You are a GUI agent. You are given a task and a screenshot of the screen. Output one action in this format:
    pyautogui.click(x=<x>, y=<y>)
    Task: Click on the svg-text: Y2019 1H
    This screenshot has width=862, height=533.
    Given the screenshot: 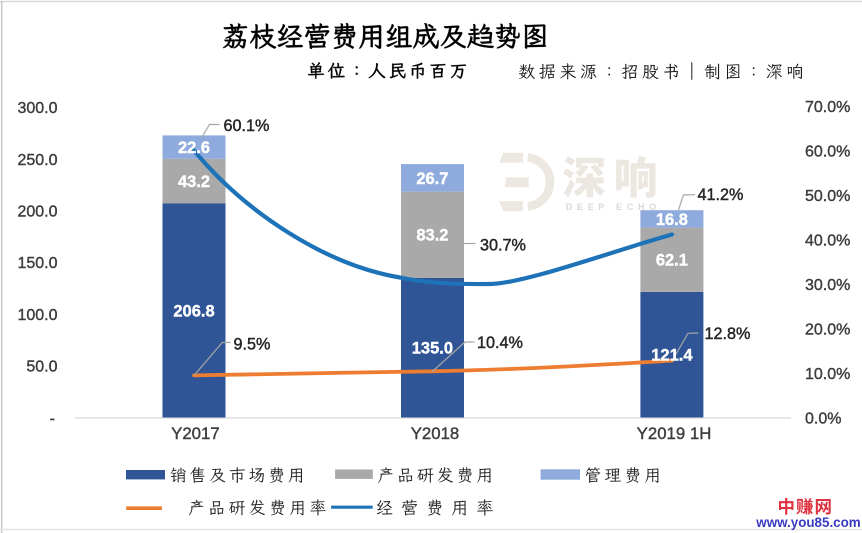 What is the action you would take?
    pyautogui.click(x=674, y=433)
    